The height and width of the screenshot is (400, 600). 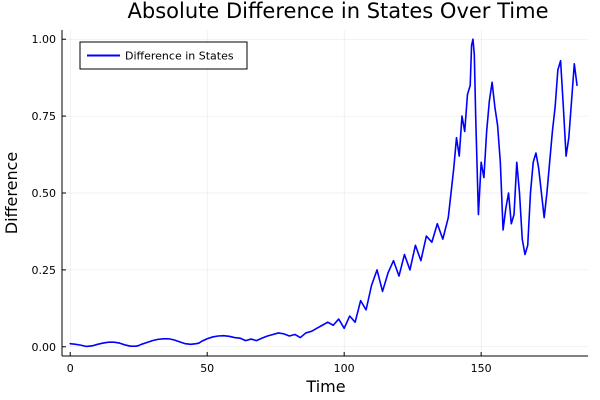 What do you see at coordinates (207, 368) in the screenshot?
I see `x-tick-label: 50` at bounding box center [207, 368].